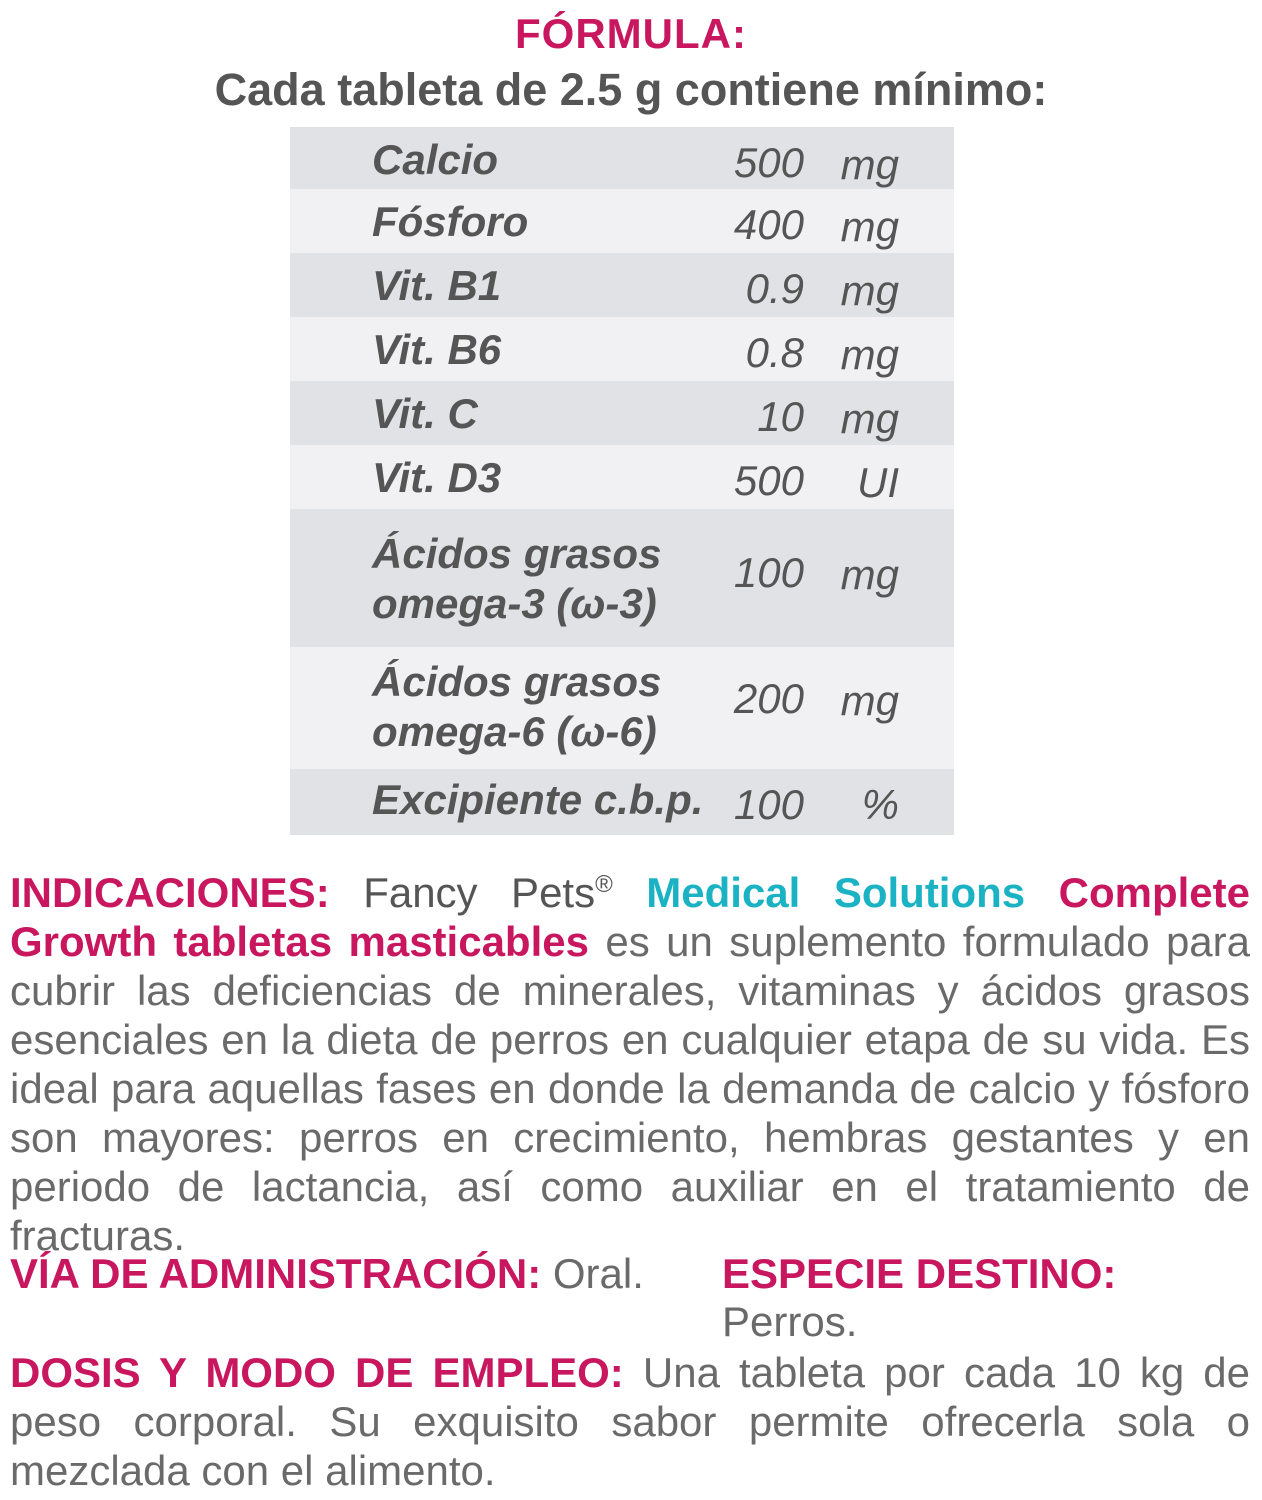  I want to click on table-row: Vit. C 10 mg, so click(622, 413).